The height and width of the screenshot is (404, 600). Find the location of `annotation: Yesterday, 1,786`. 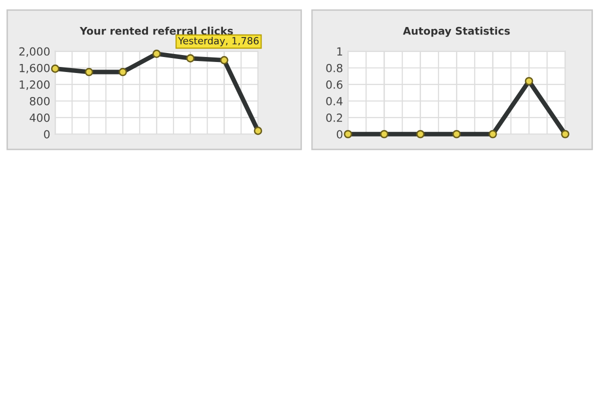

annotation: Yesterday, 1,786 is located at coordinates (218, 41).